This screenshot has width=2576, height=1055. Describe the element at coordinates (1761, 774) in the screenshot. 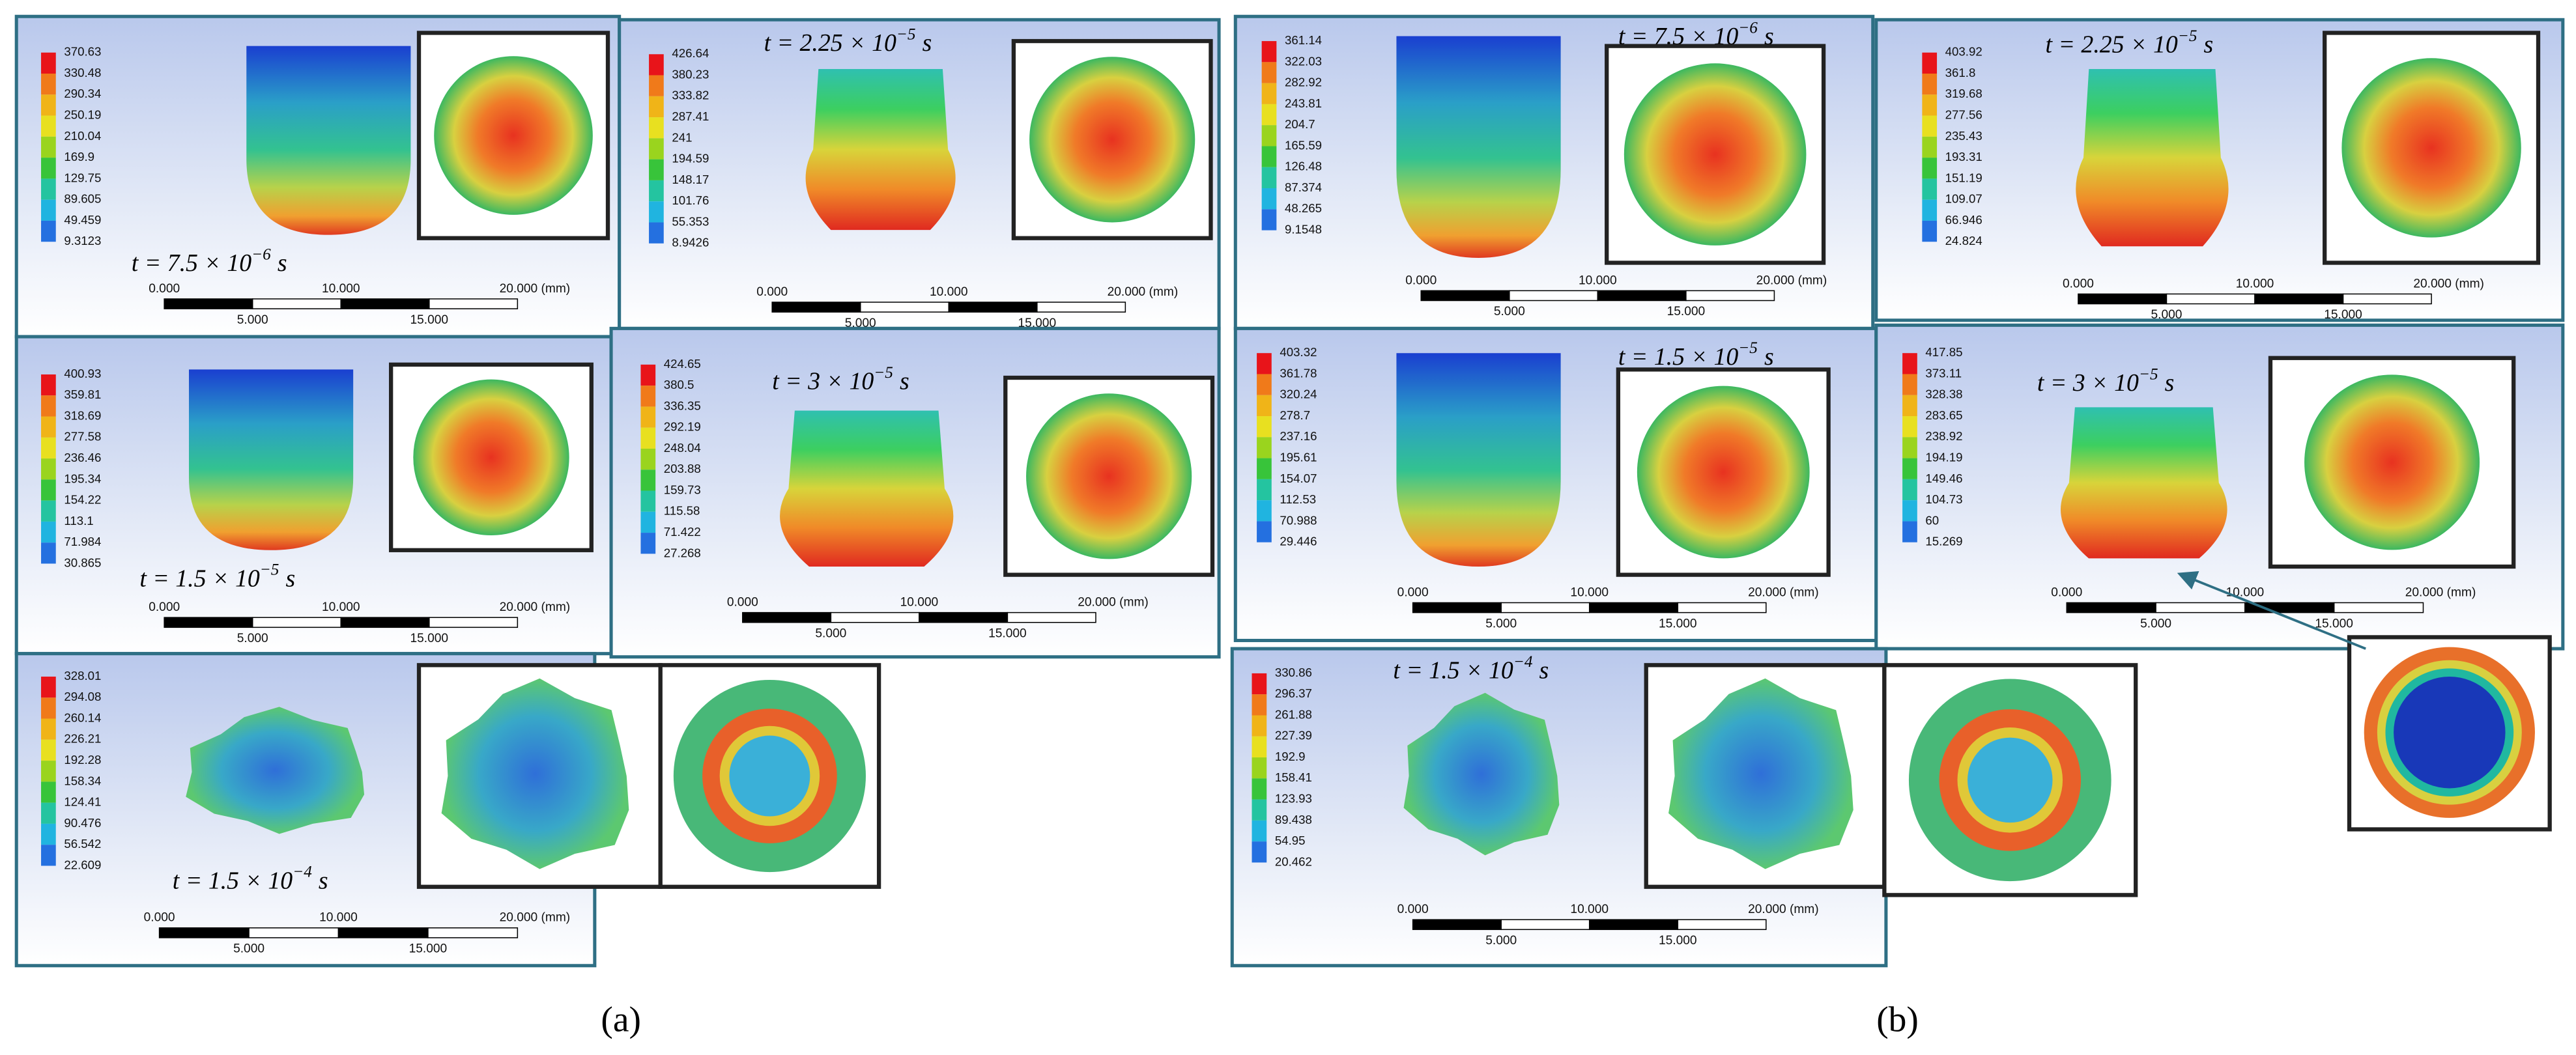

I see `deformed-specimen` at that location.